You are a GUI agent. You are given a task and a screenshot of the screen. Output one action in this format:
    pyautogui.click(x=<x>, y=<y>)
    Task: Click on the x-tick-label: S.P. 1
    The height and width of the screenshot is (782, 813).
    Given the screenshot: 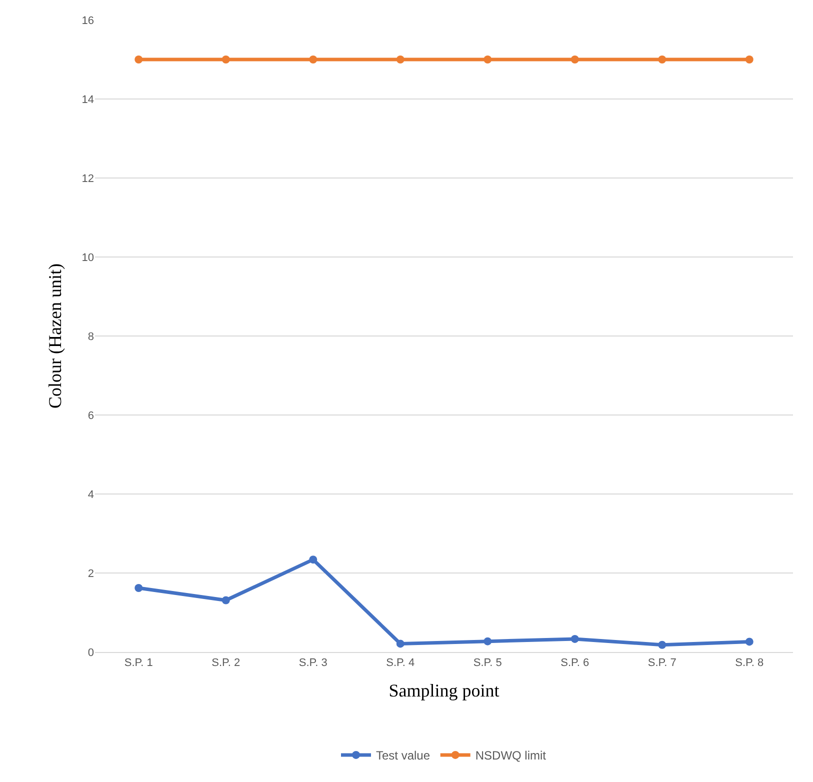 What is the action you would take?
    pyautogui.click(x=138, y=663)
    